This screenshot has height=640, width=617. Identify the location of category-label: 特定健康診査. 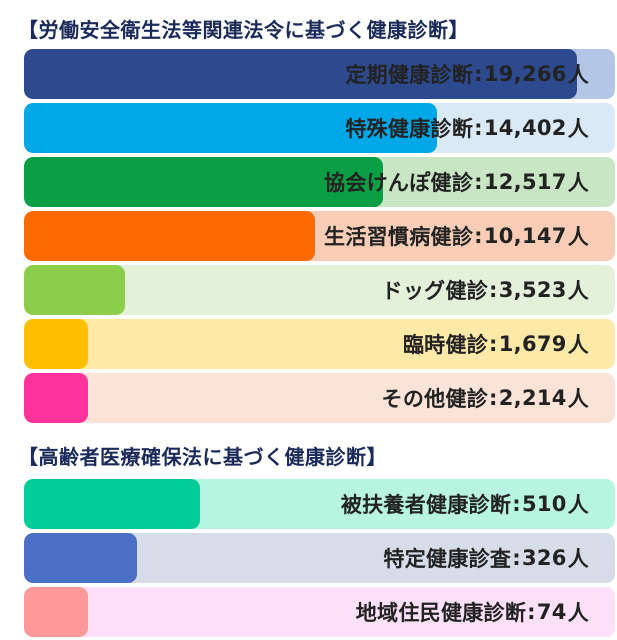
(447, 559).